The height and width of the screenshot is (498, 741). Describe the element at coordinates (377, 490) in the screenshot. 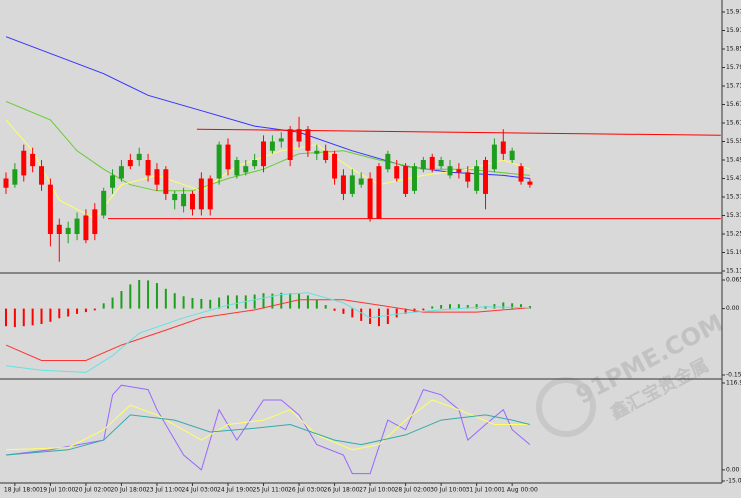

I see `x-tick-label: 27 Jul 10:00` at that location.